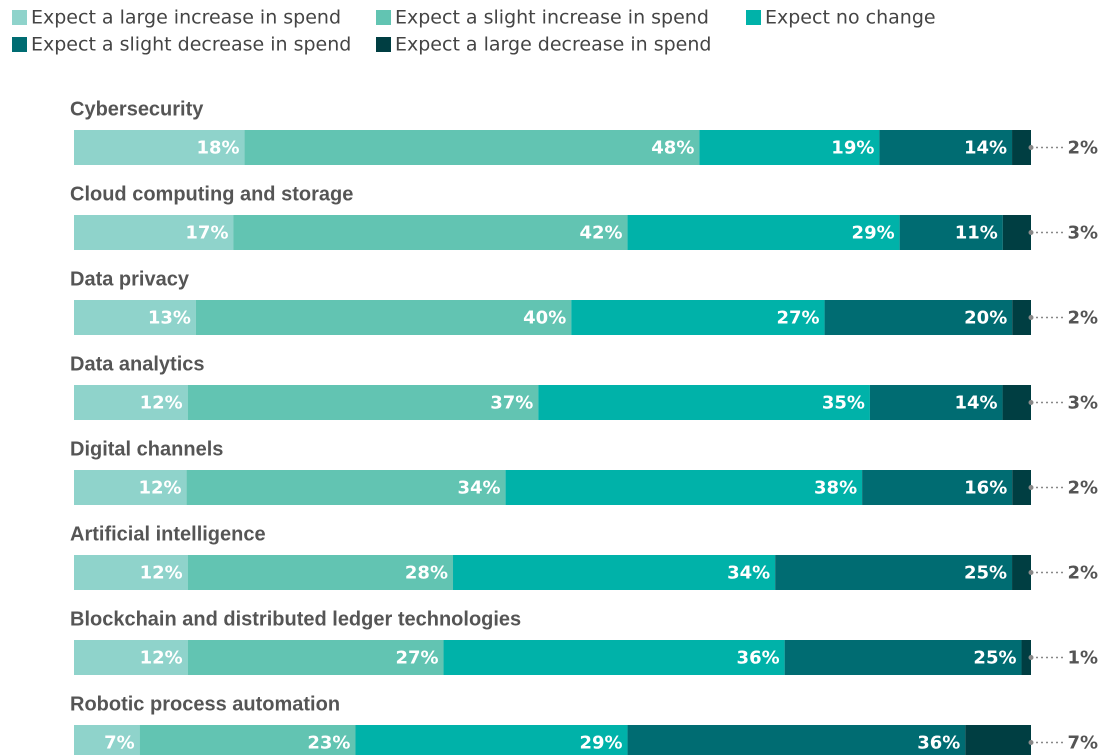 The width and height of the screenshot is (1100, 755). I want to click on value-label: 13%, so click(169, 318).